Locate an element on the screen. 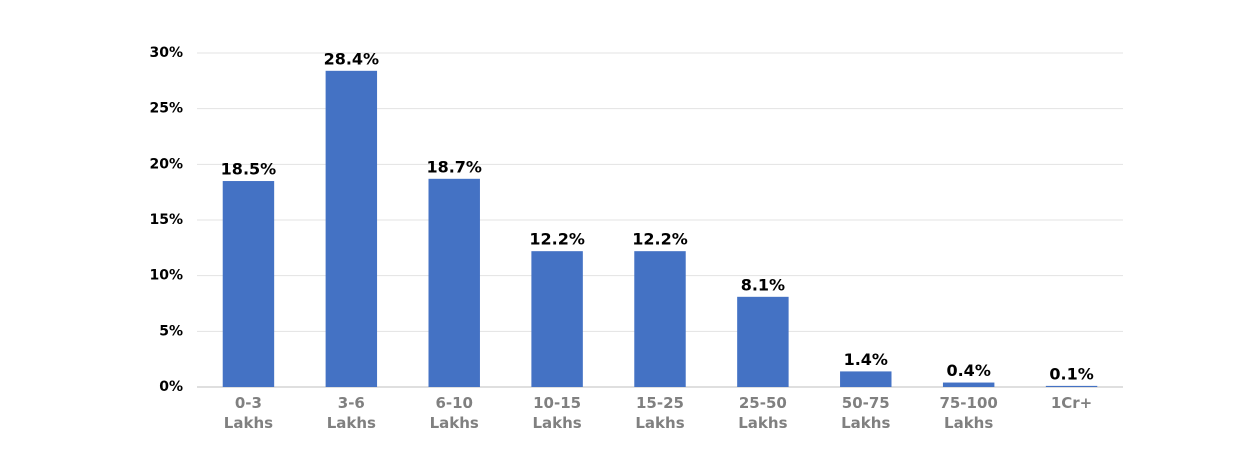 The image size is (1243, 457). data-label: 18.5% is located at coordinates (249, 169).